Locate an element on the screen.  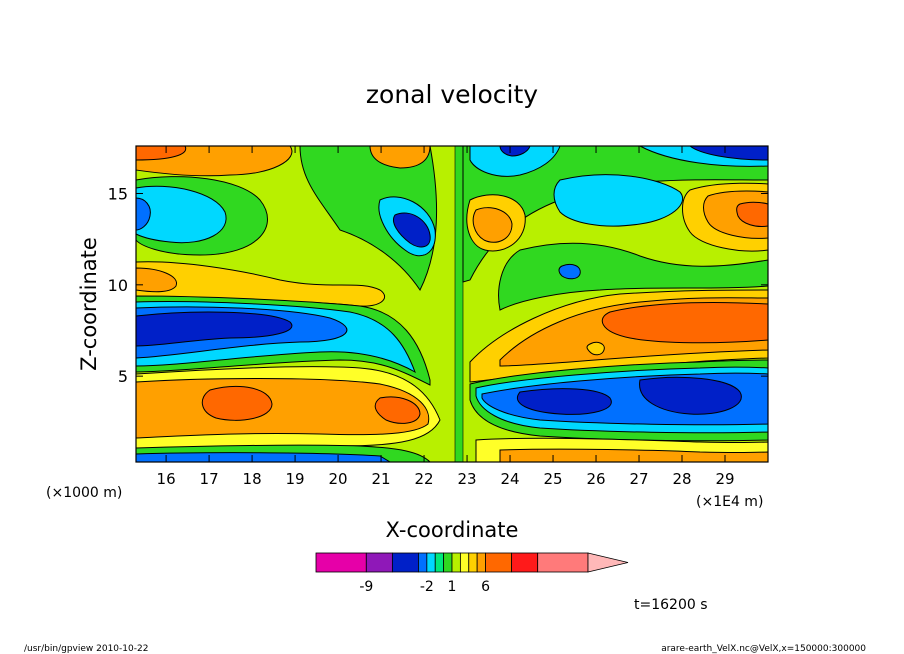
region-green-split is located at coordinates (459, 304).